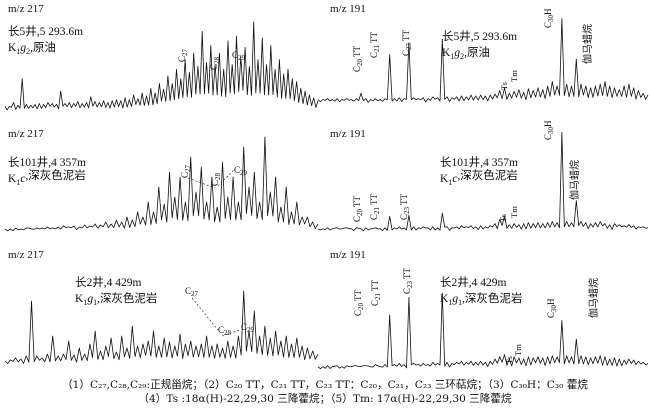  I want to click on panel-217-well-5: m/z 217 长5井,5 293.6m K1g2,原油 C27 C28 C29, so click(161, 57).